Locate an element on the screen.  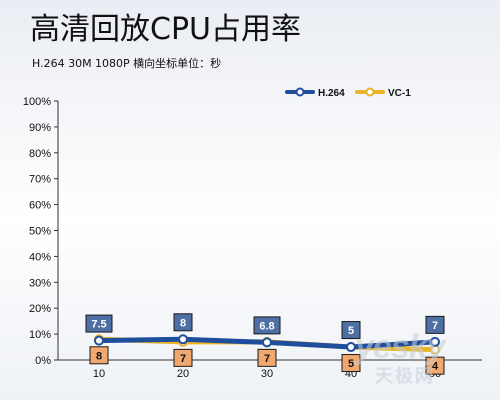
y-tick-label: 40% is located at coordinates (40, 257).